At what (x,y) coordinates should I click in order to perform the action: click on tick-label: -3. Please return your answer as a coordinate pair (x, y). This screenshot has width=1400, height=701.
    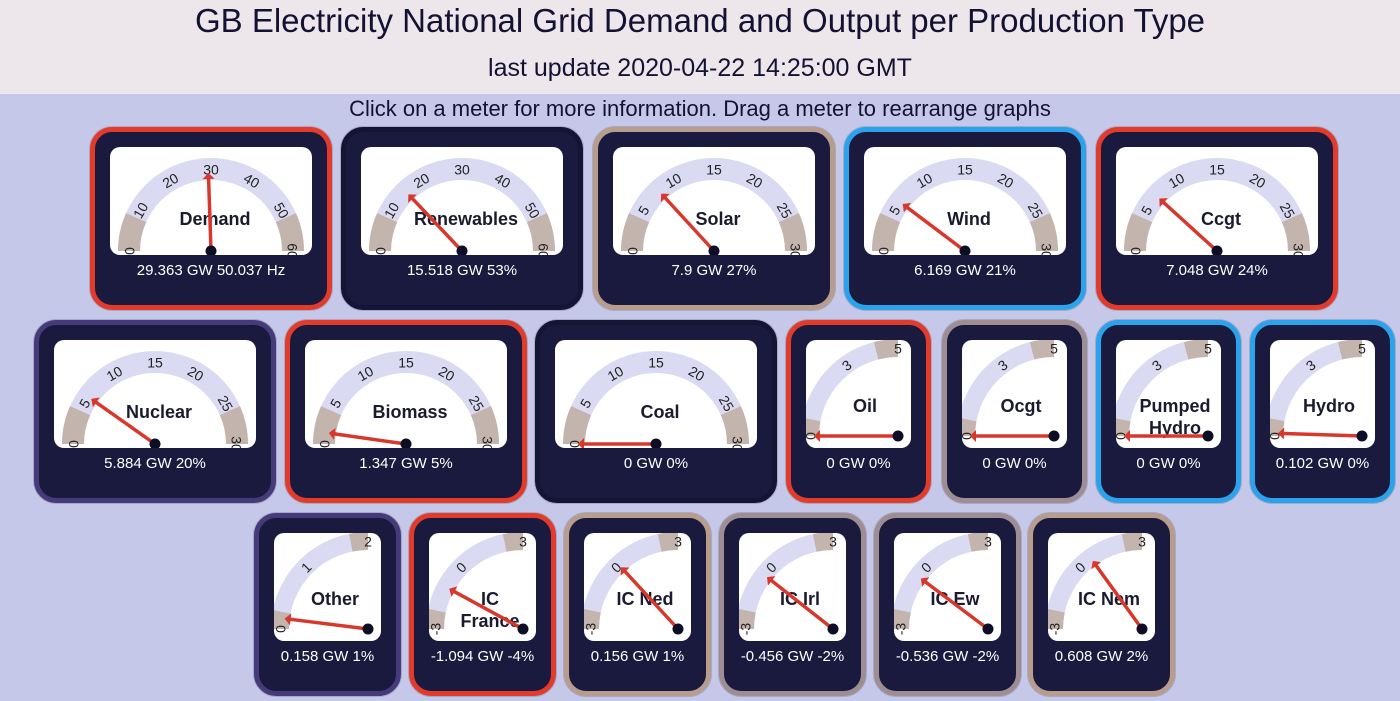
    Looking at the image, I should click on (746, 629).